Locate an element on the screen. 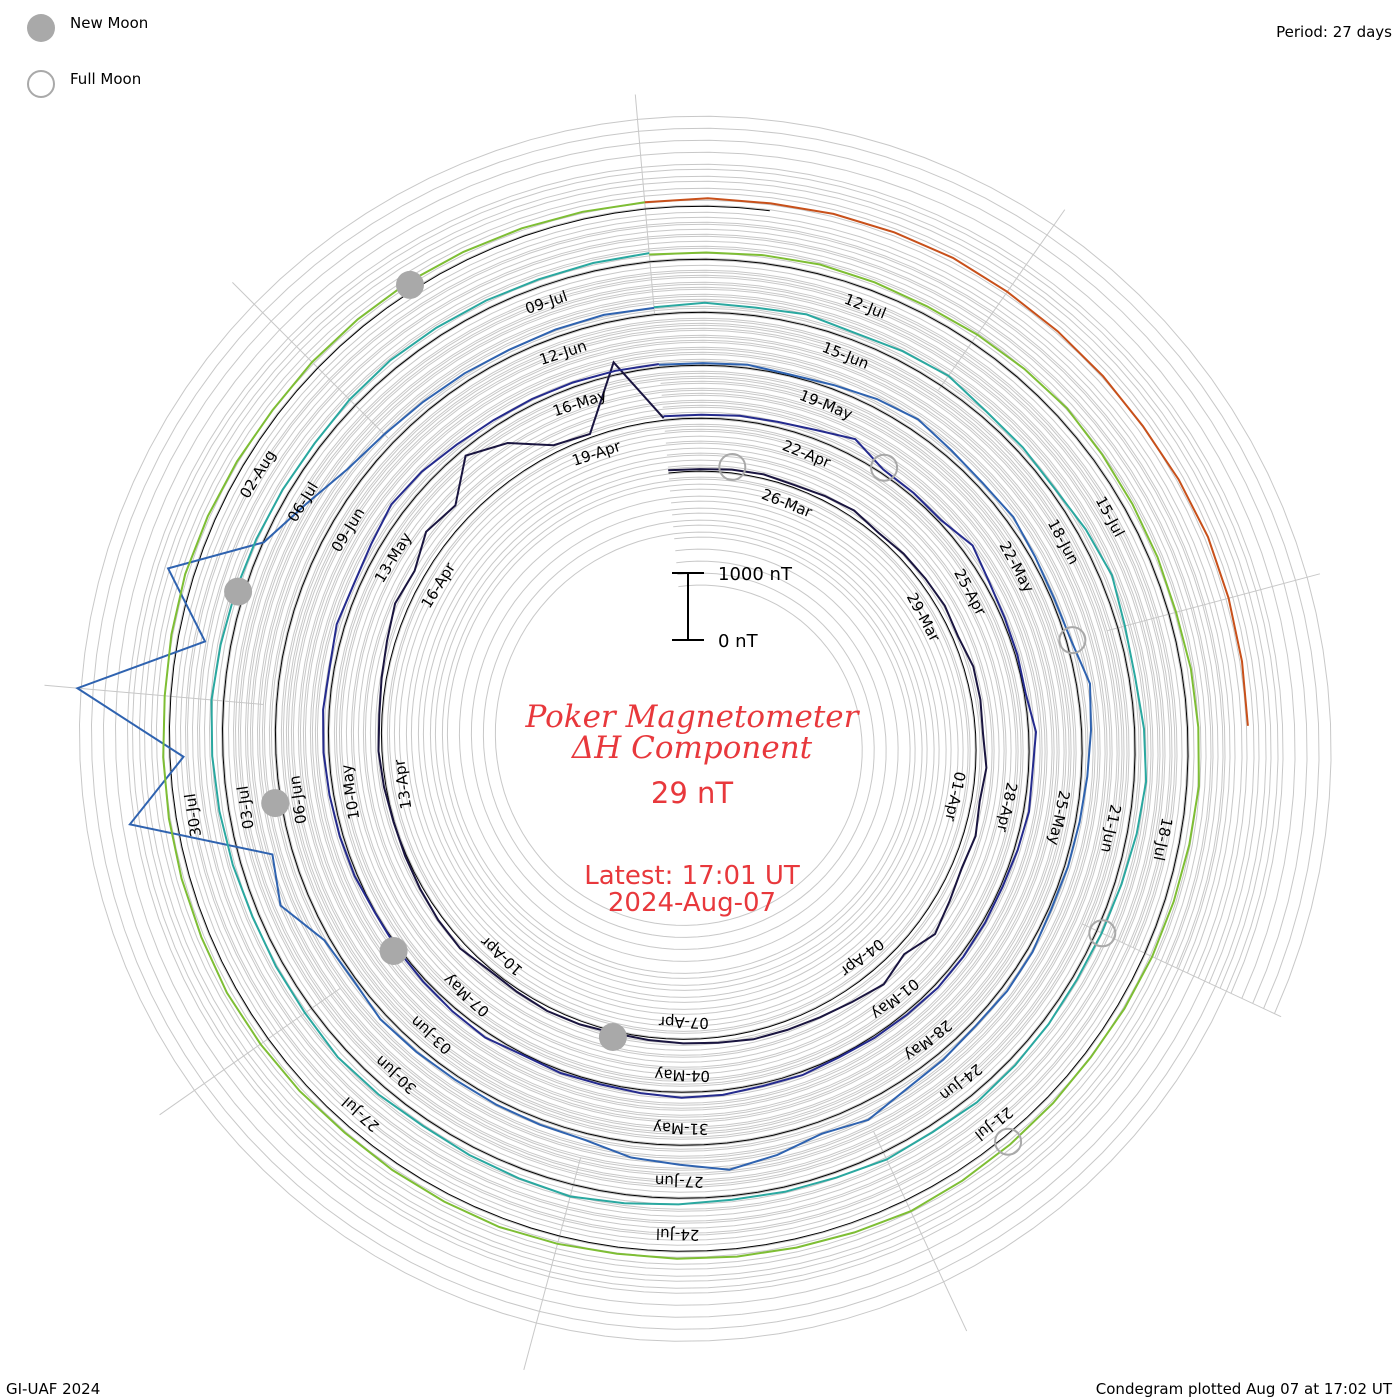 The height and width of the screenshot is (1400, 1400). date-label: 07-Apr is located at coordinates (683, 1023).